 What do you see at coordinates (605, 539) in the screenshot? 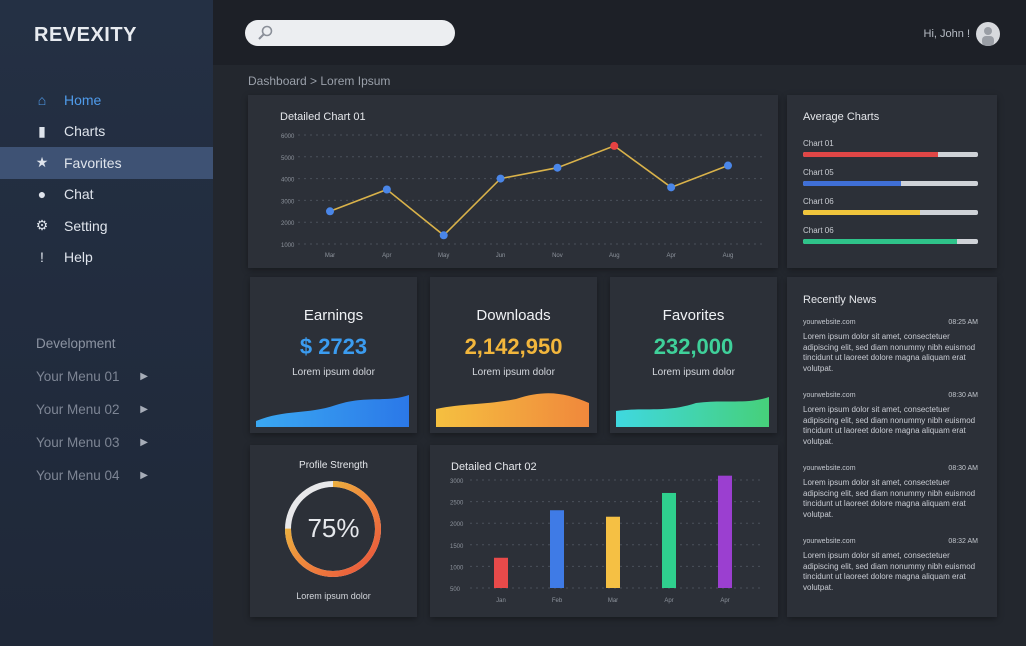
I see `bar-chart: 500 1000 1500 2000 2500 3000 Jan Feb Mar Apr Apr` at bounding box center [605, 539].